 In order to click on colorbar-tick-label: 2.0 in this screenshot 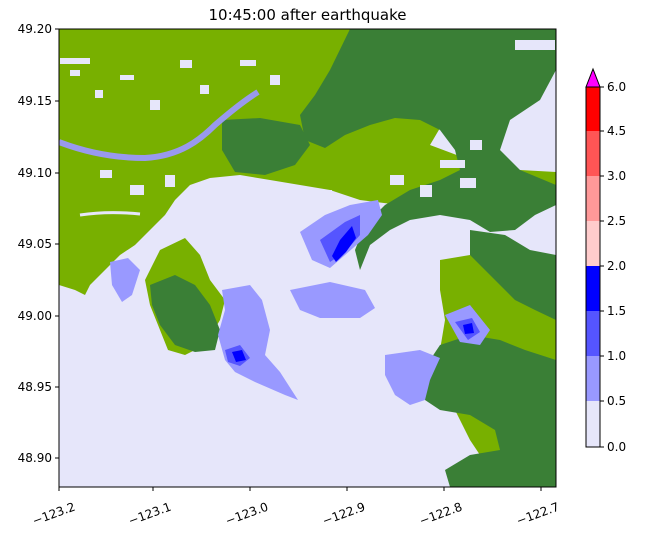, I will do `click(616, 266)`.